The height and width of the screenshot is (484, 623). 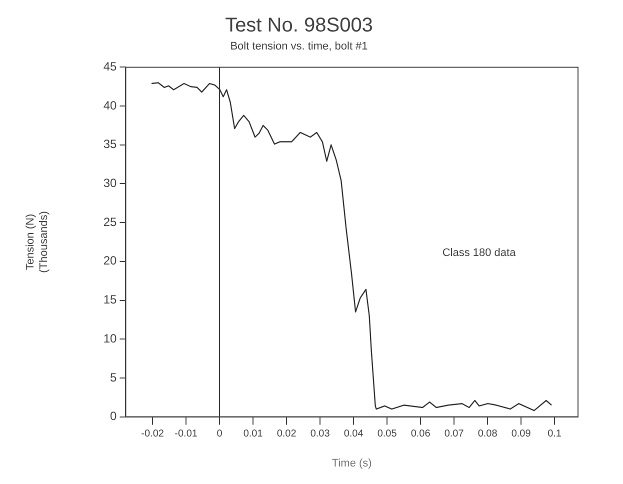 I want to click on y-tick-label: 15, so click(x=110, y=299).